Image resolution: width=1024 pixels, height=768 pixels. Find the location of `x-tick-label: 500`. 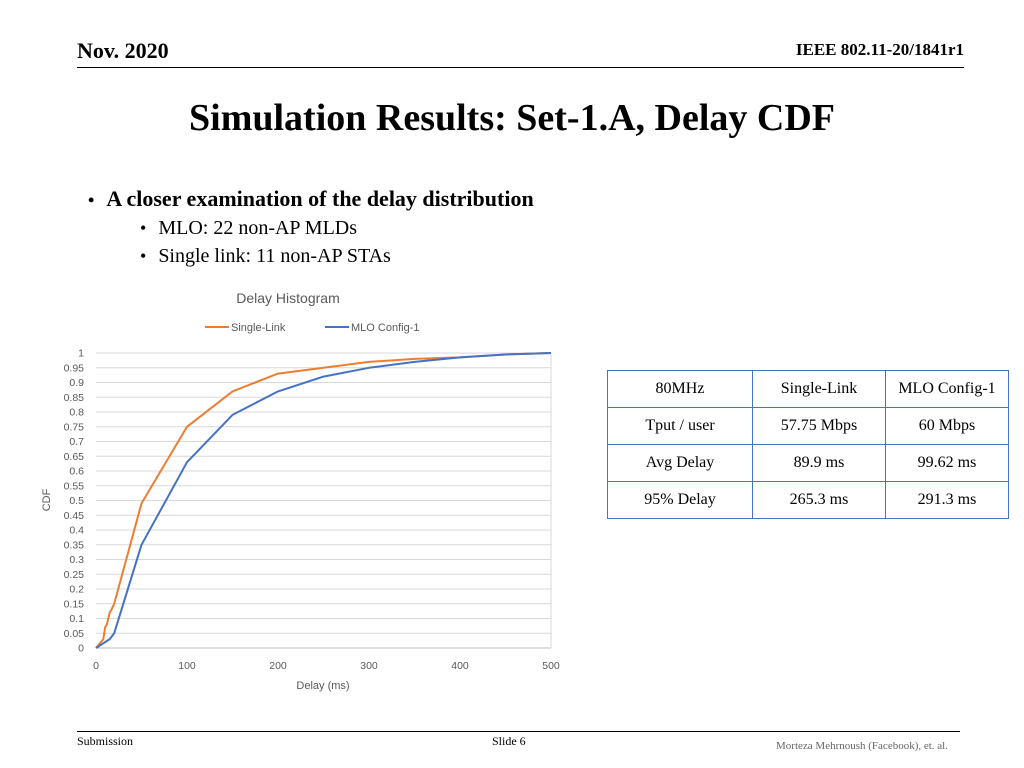

x-tick-label: 500 is located at coordinates (551, 666).